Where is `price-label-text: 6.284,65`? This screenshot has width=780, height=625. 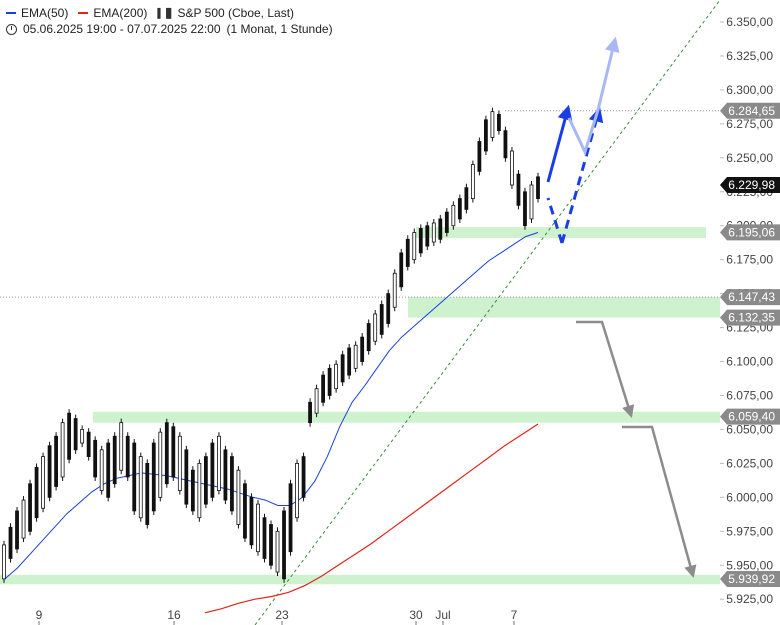 price-label-text: 6.284,65 is located at coordinates (751, 111).